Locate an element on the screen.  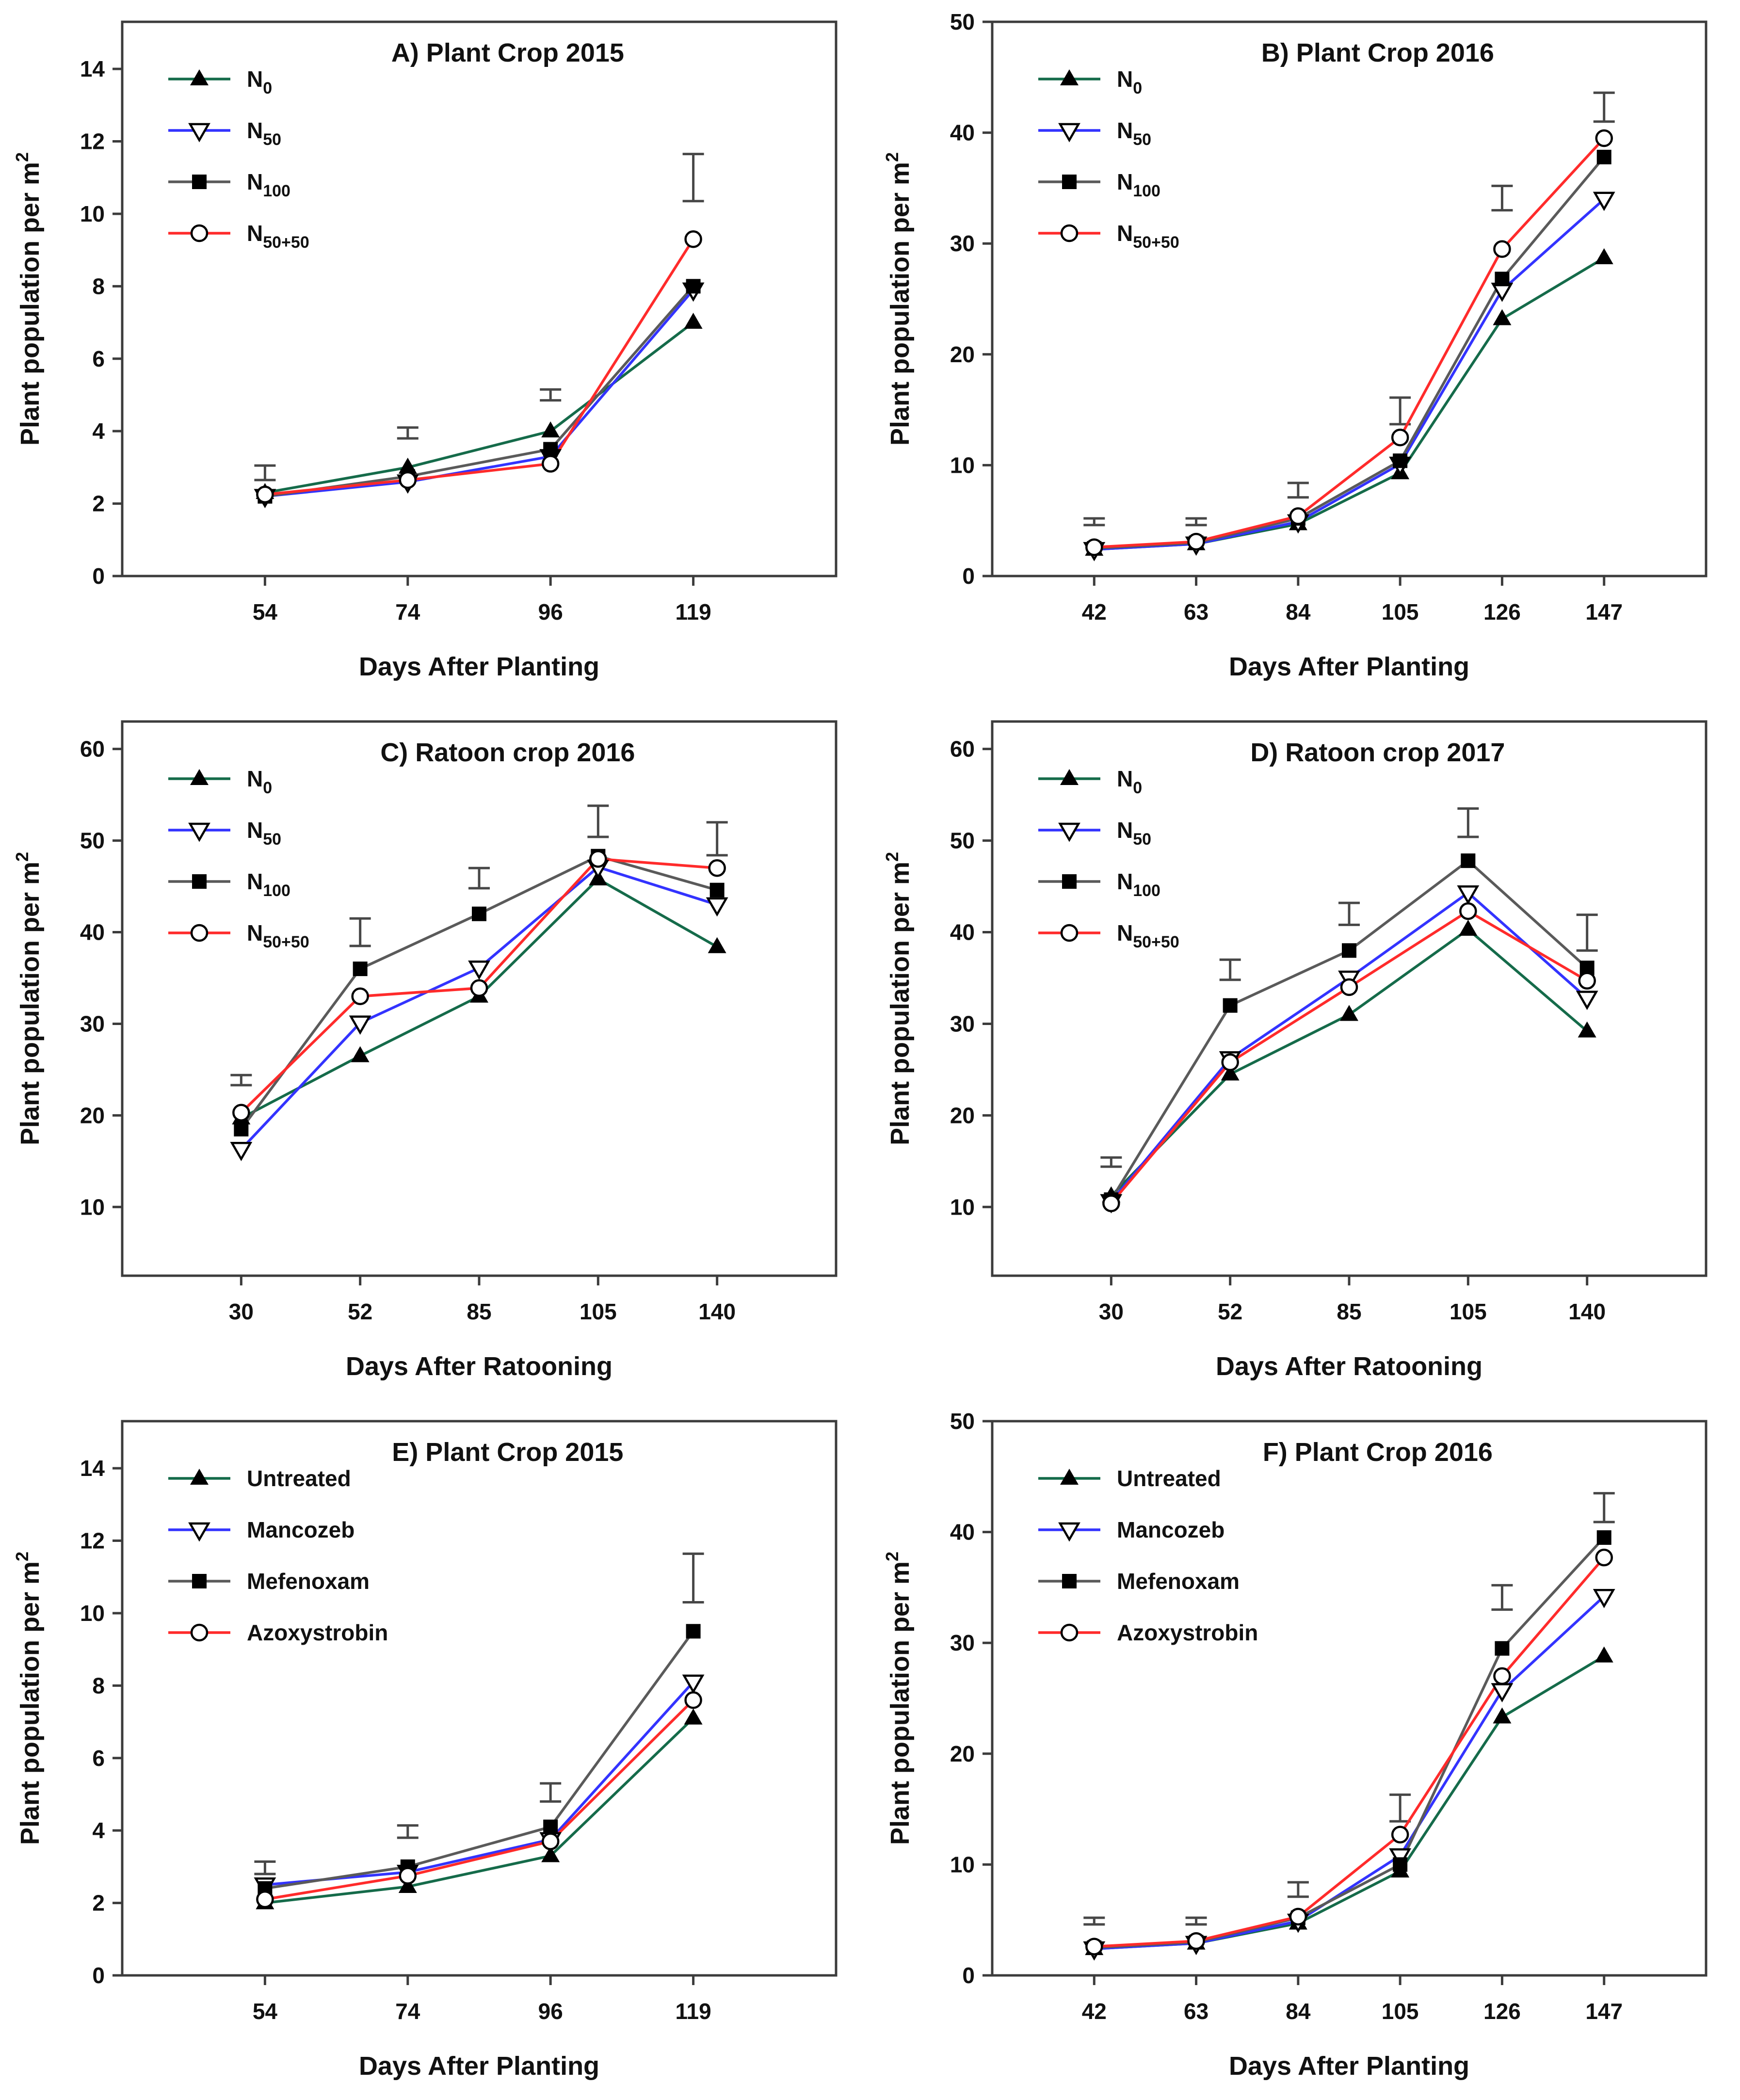
y-tick-label: 8 is located at coordinates (98, 286).